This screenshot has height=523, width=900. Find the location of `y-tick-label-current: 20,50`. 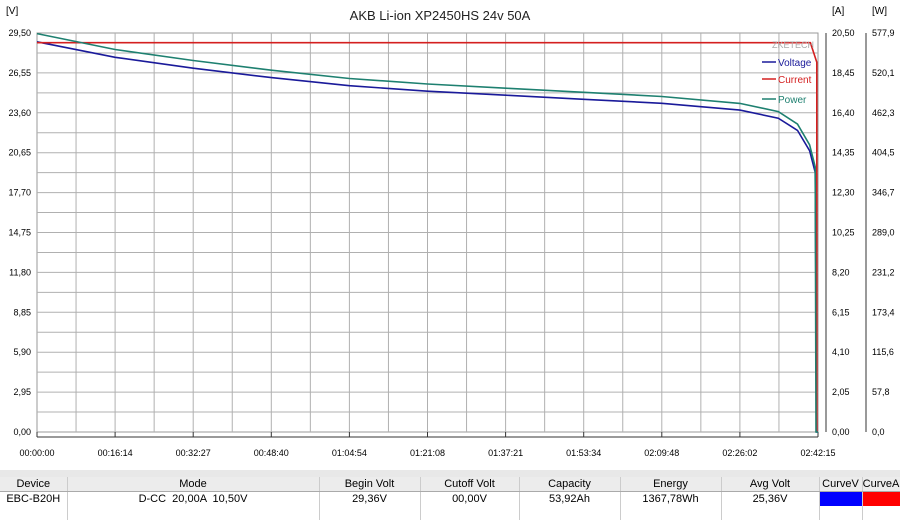

y-tick-label-current: 20,50 is located at coordinates (843, 33).